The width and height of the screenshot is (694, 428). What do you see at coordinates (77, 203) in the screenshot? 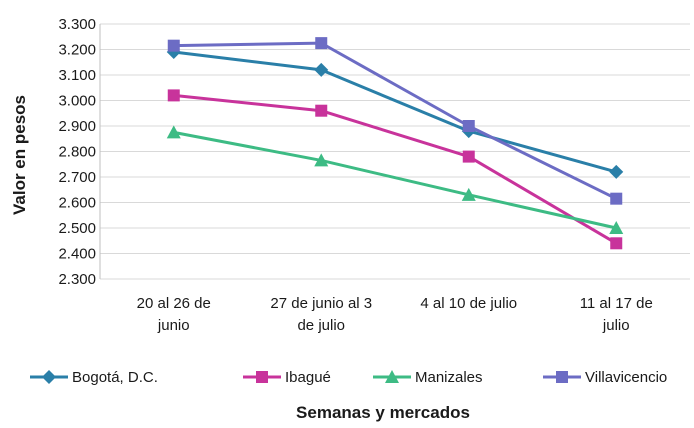
I see `y-tick-label: 2.600` at bounding box center [77, 203].